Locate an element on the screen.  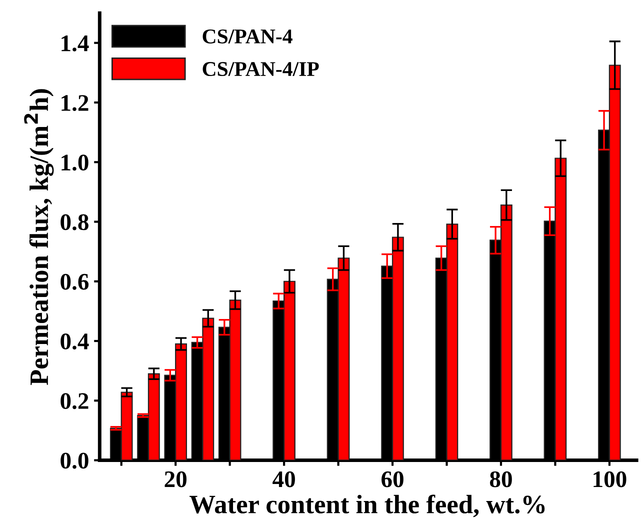
x-tick-label: 40 is located at coordinates (283, 479).